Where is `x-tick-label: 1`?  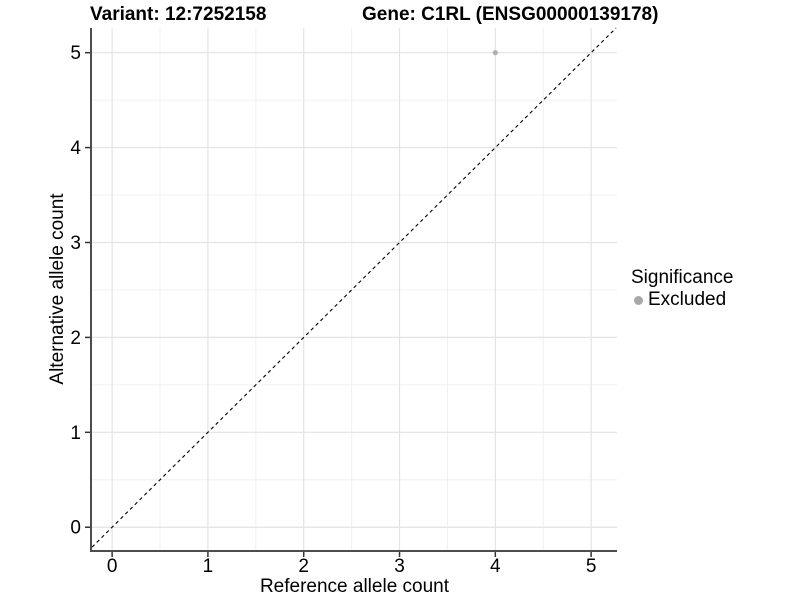 x-tick-label: 1 is located at coordinates (208, 566).